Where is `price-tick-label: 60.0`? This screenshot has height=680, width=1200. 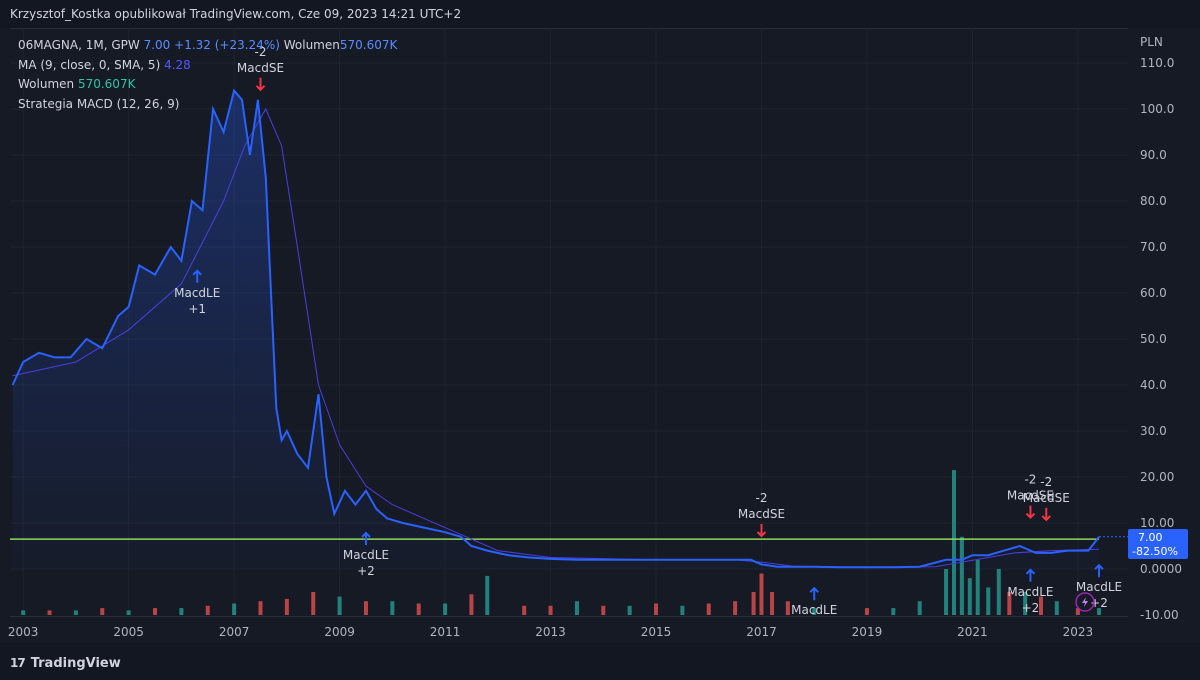 price-tick-label: 60.0 is located at coordinates (1153, 293).